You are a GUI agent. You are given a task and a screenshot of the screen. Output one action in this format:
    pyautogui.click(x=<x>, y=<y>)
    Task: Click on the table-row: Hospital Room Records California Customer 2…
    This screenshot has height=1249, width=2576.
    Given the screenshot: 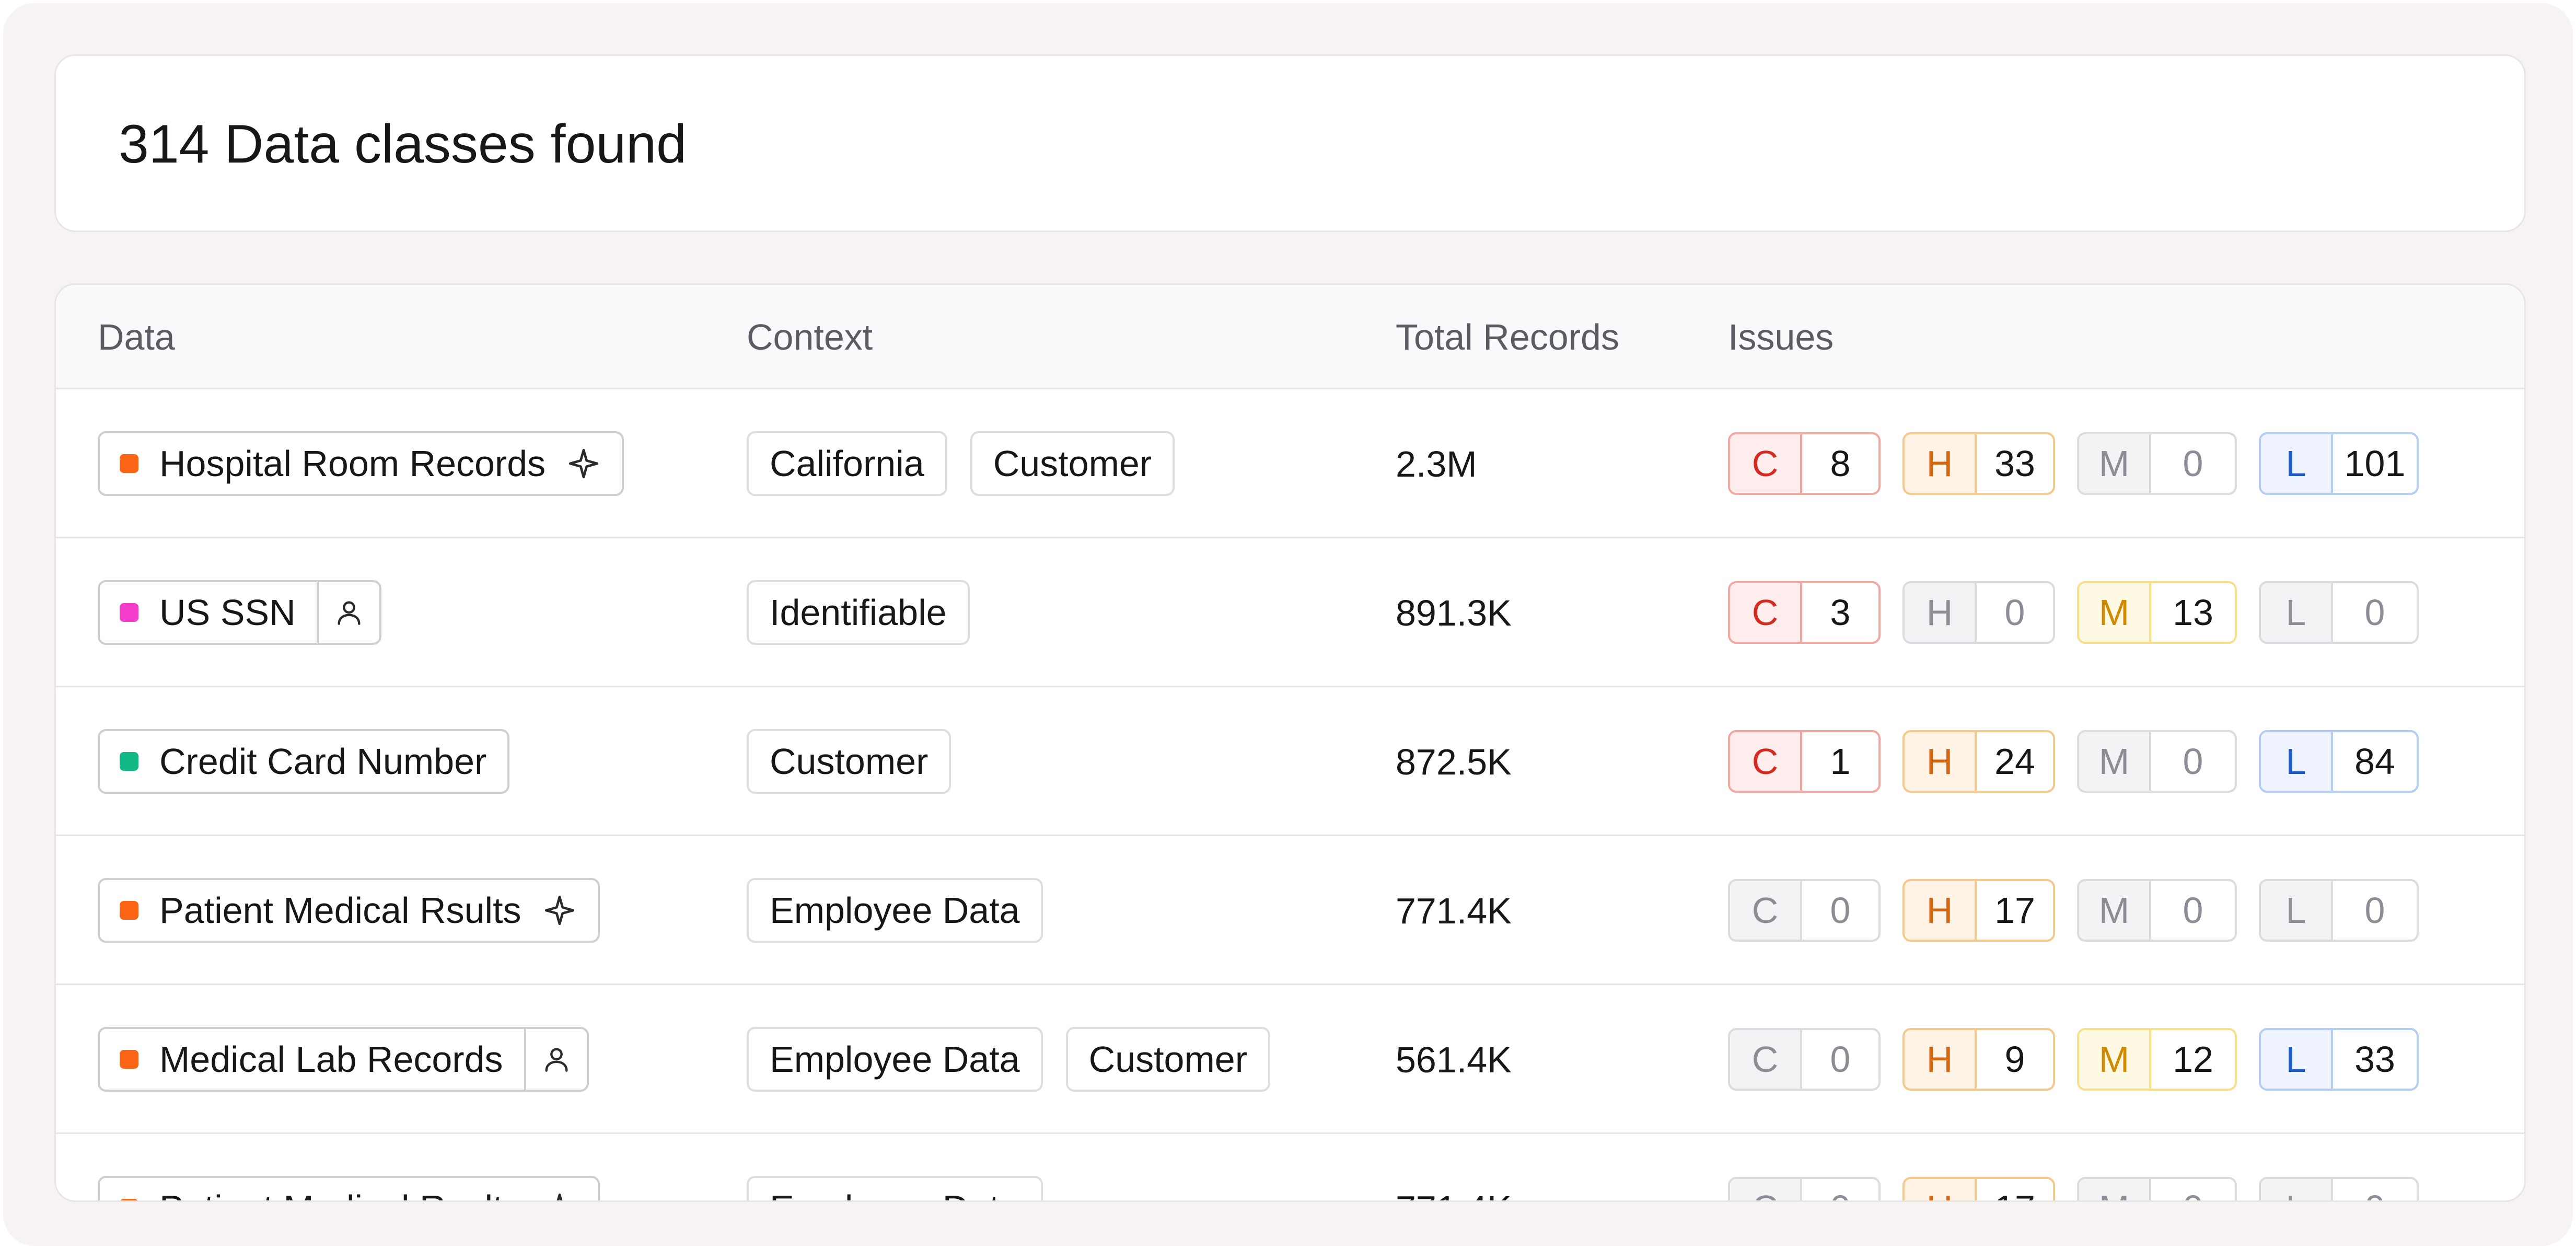 What is the action you would take?
    pyautogui.click(x=1290, y=463)
    